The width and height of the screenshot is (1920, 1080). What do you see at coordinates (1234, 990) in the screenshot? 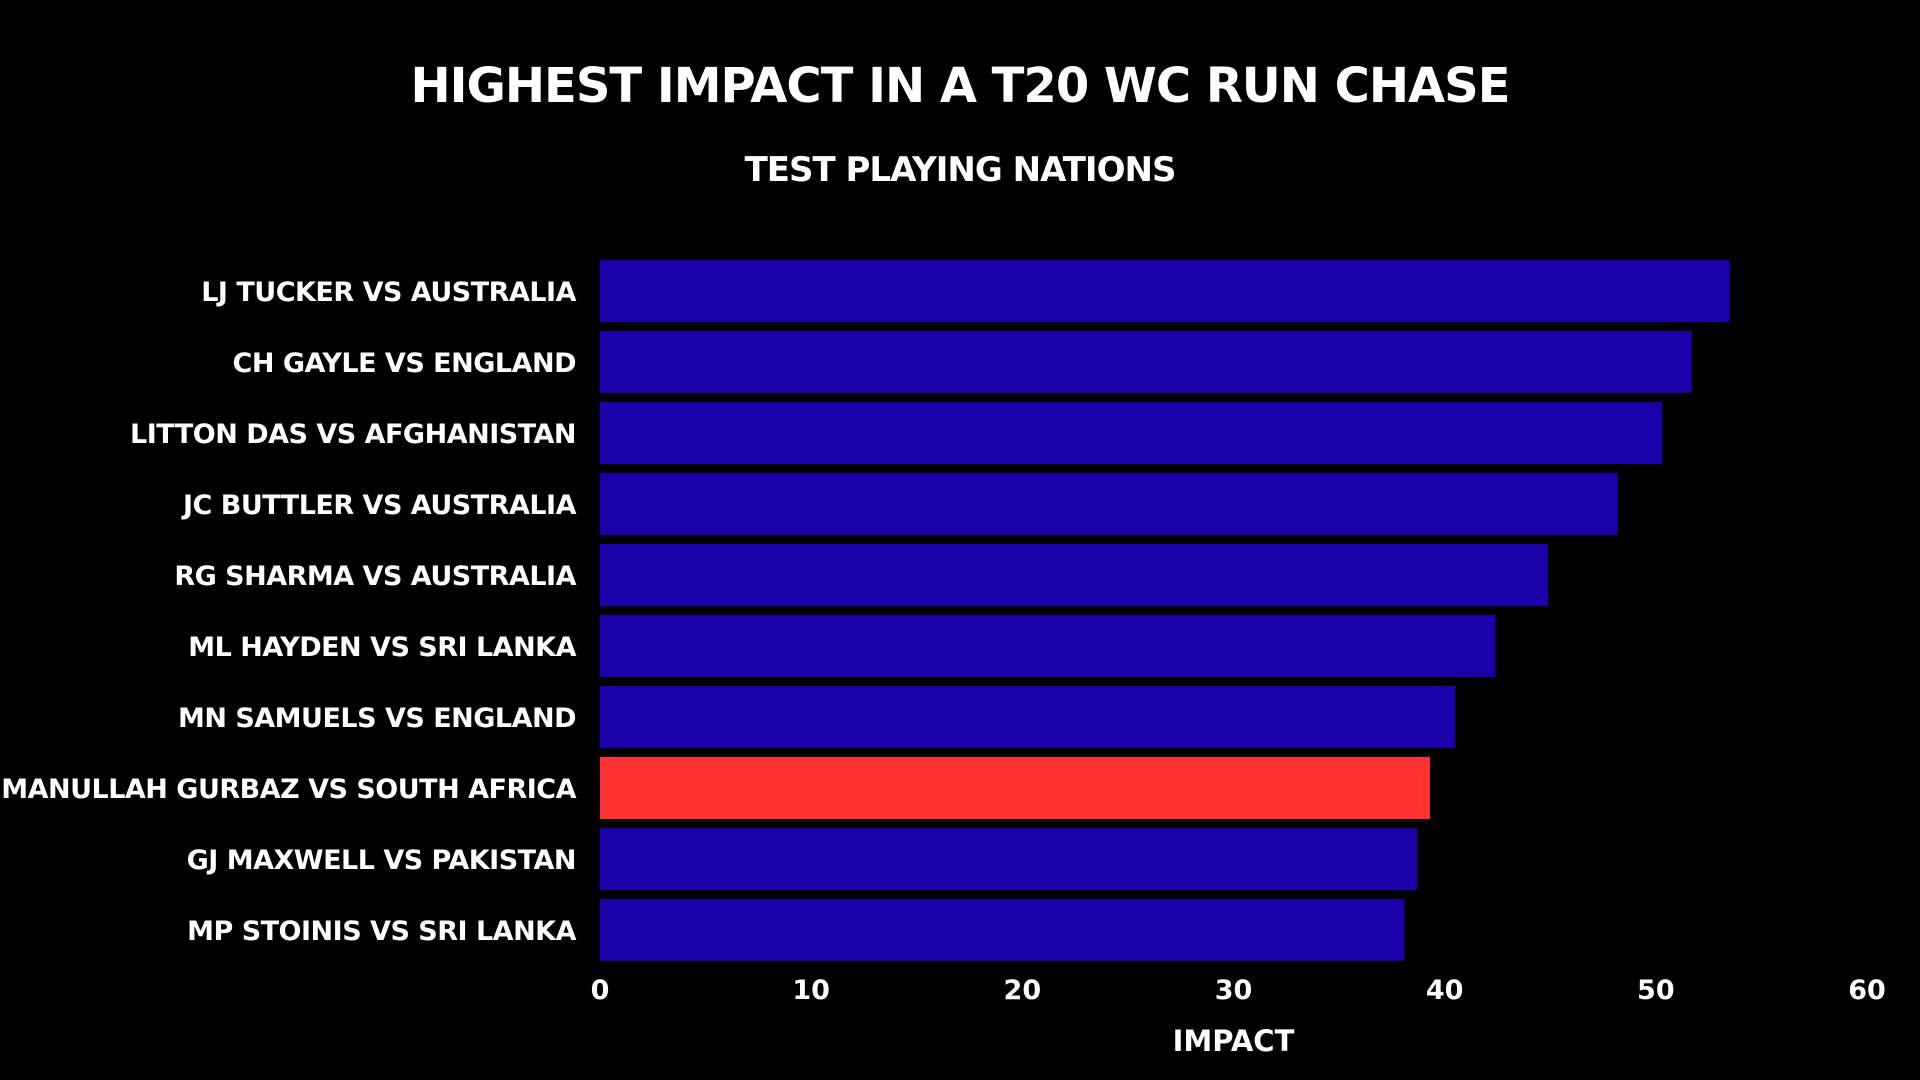
I see `x-tick-label-30: 30` at bounding box center [1234, 990].